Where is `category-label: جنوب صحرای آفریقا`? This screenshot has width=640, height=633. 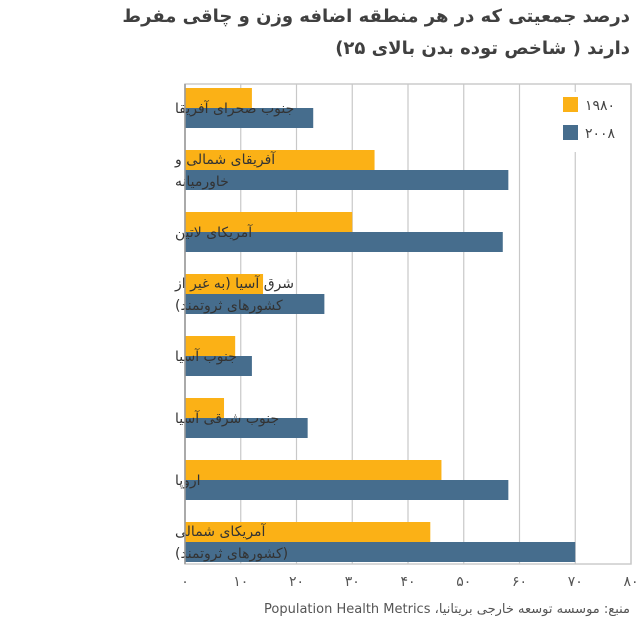
category-label: جنوب صحرای آفریقا is located at coordinates (234, 108).